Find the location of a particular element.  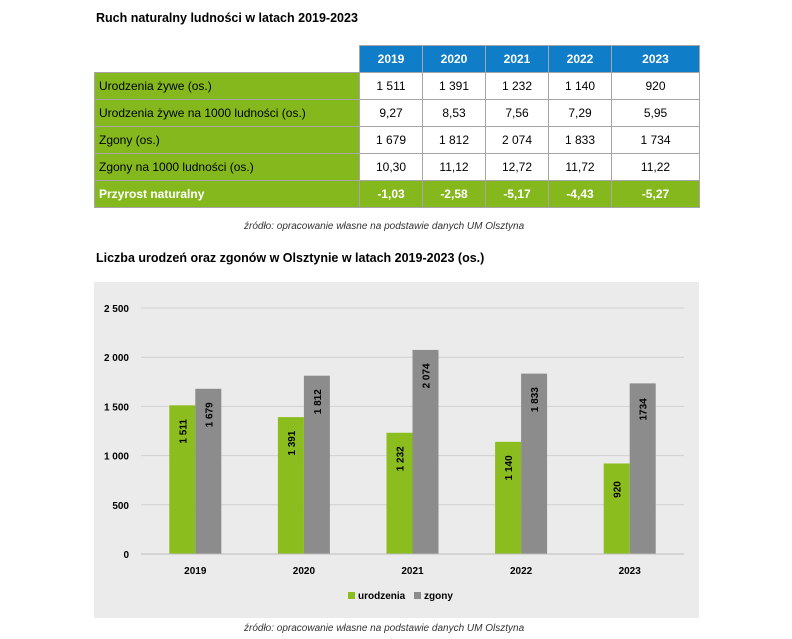

table-header-row: 2019 2020 2021 2022 2023 is located at coordinates (397, 59).